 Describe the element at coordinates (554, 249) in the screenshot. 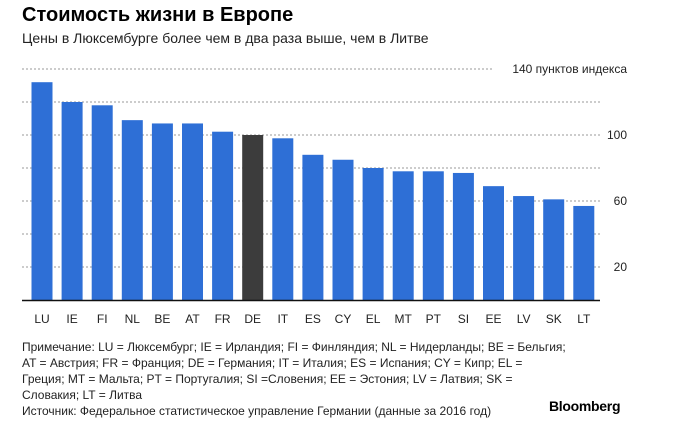

I see `bar-sk` at that location.